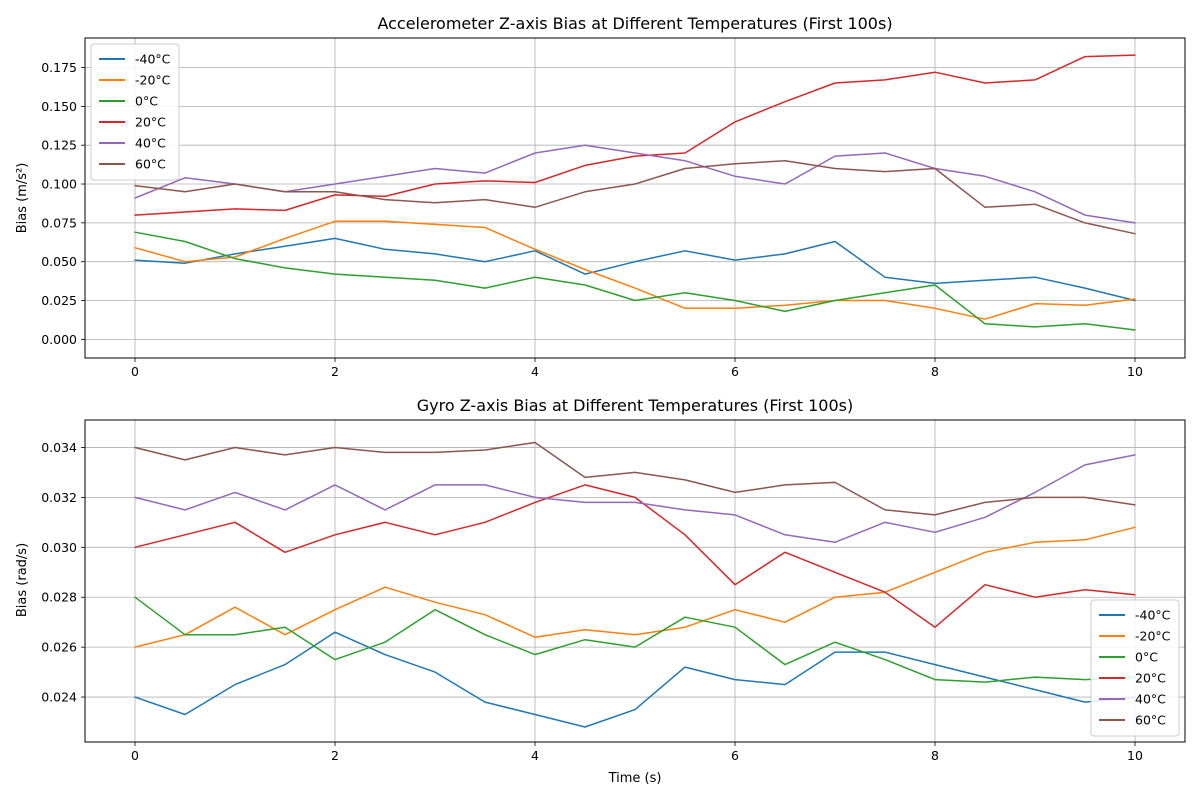  Describe the element at coordinates (22, 580) in the screenshot. I see `y-axis-label: Bias (rad/s)` at that location.